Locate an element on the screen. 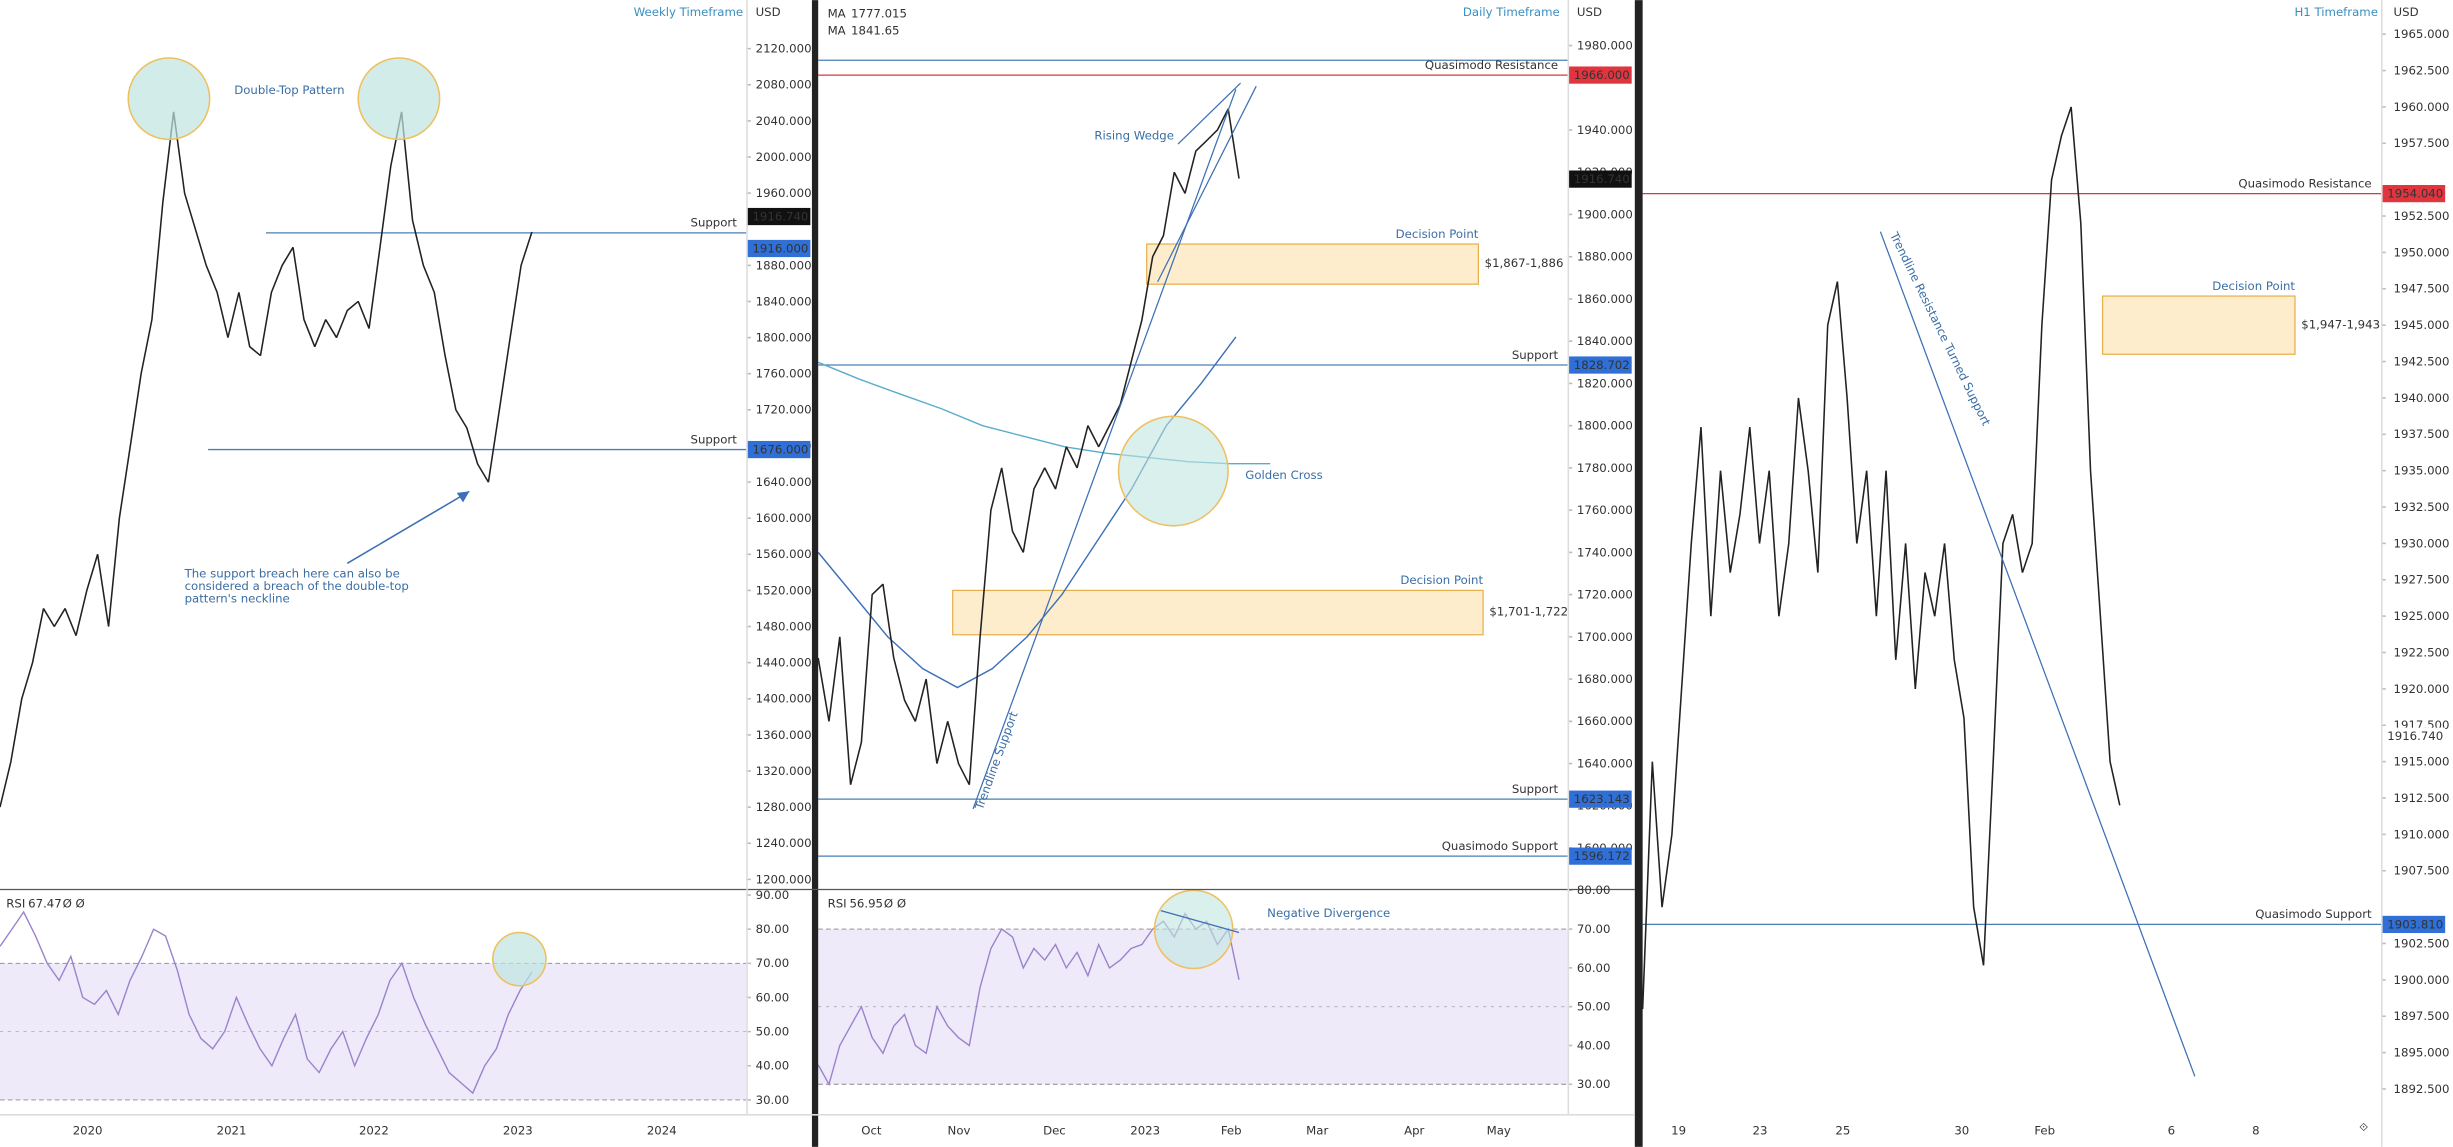 The image size is (2453, 1147). y-tick-label: 1240.000 is located at coordinates (784, 843).